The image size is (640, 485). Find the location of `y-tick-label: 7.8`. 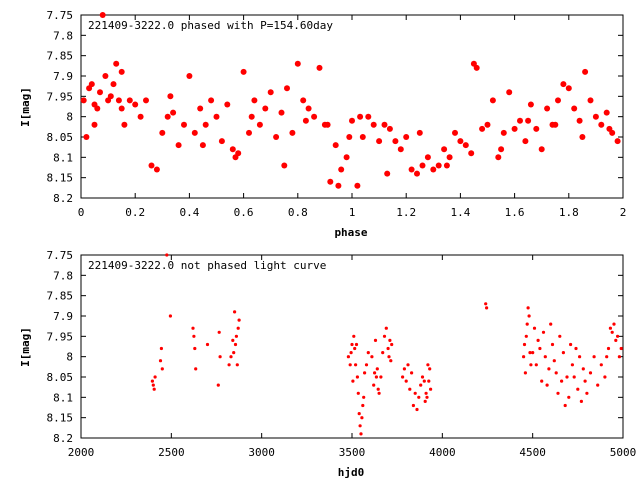

y-tick-label: 7.8 is located at coordinates (63, 275).